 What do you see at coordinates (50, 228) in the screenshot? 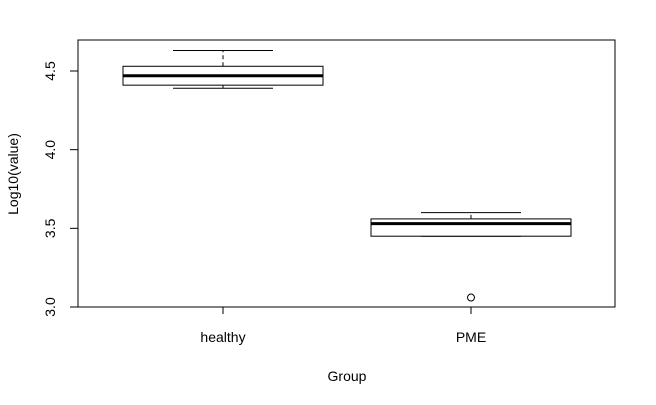
I see `y-tick-label: 3.5` at bounding box center [50, 228].